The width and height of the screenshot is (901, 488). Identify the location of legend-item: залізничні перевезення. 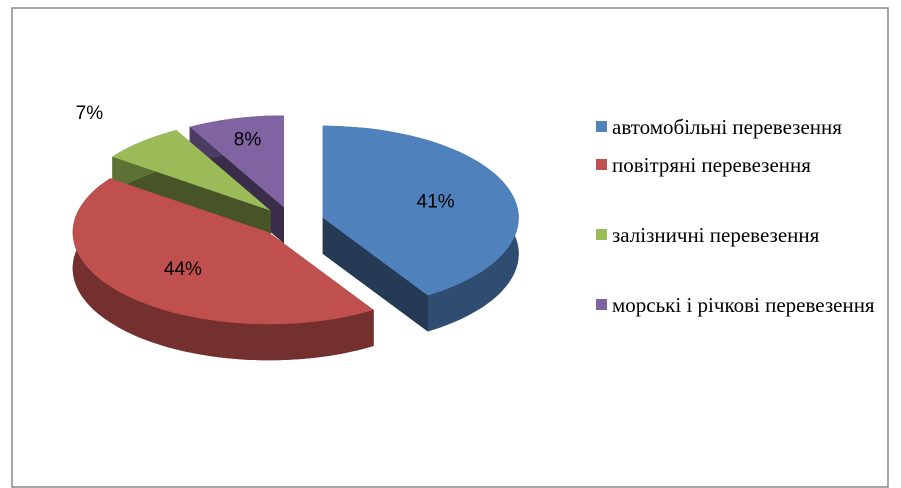
(738, 235).